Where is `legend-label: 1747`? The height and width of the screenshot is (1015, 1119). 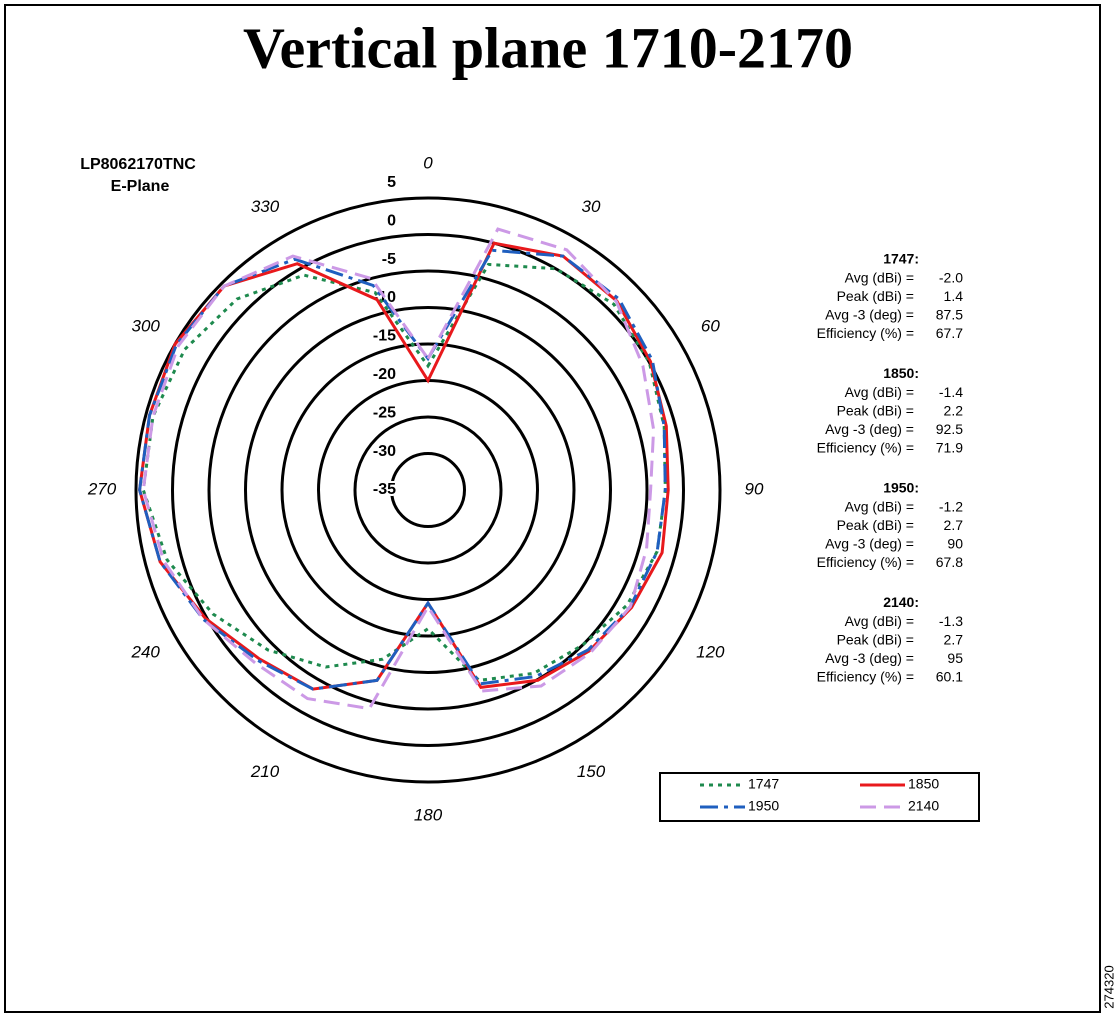
legend-label: 1747 is located at coordinates (763, 784).